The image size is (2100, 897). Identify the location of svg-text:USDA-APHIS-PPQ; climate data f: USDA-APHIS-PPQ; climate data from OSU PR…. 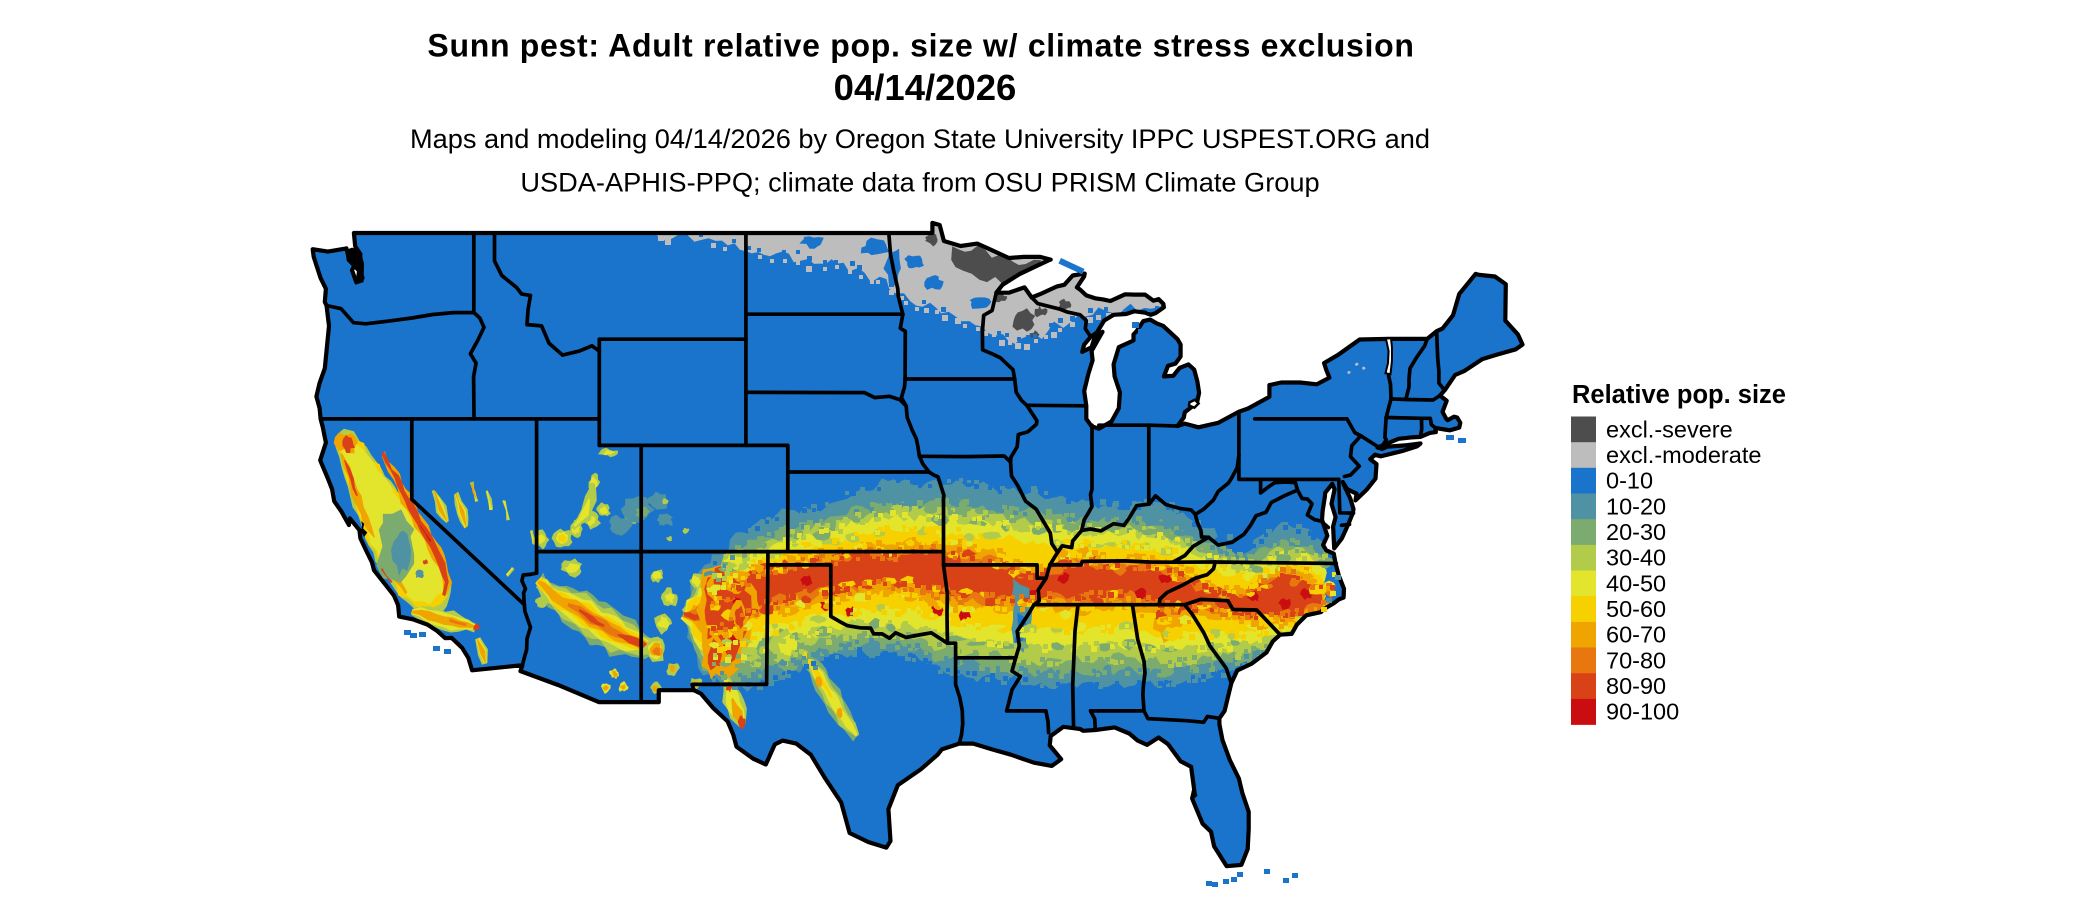
(919, 182).